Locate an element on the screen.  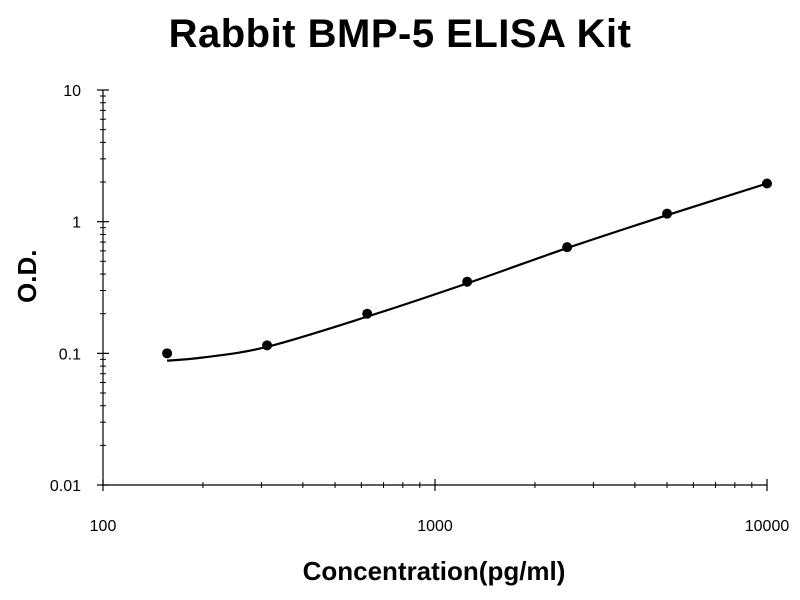
y-tick-label: 0.01 is located at coordinates (65, 486).